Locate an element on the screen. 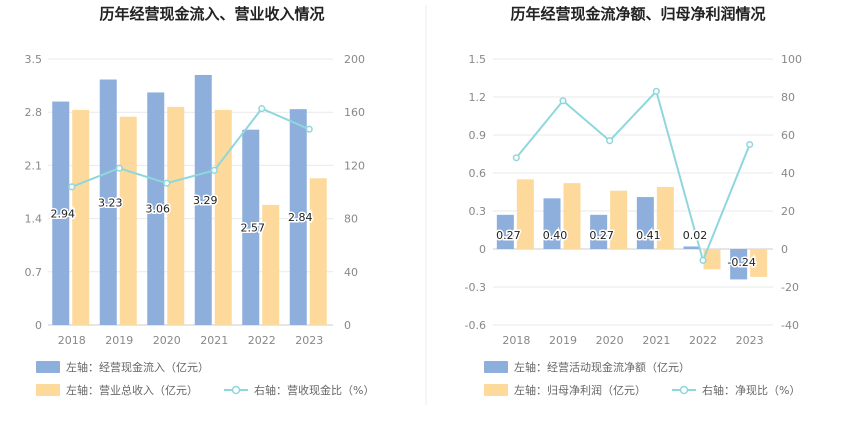  bar-data-label: 0.41 is located at coordinates (648, 235).